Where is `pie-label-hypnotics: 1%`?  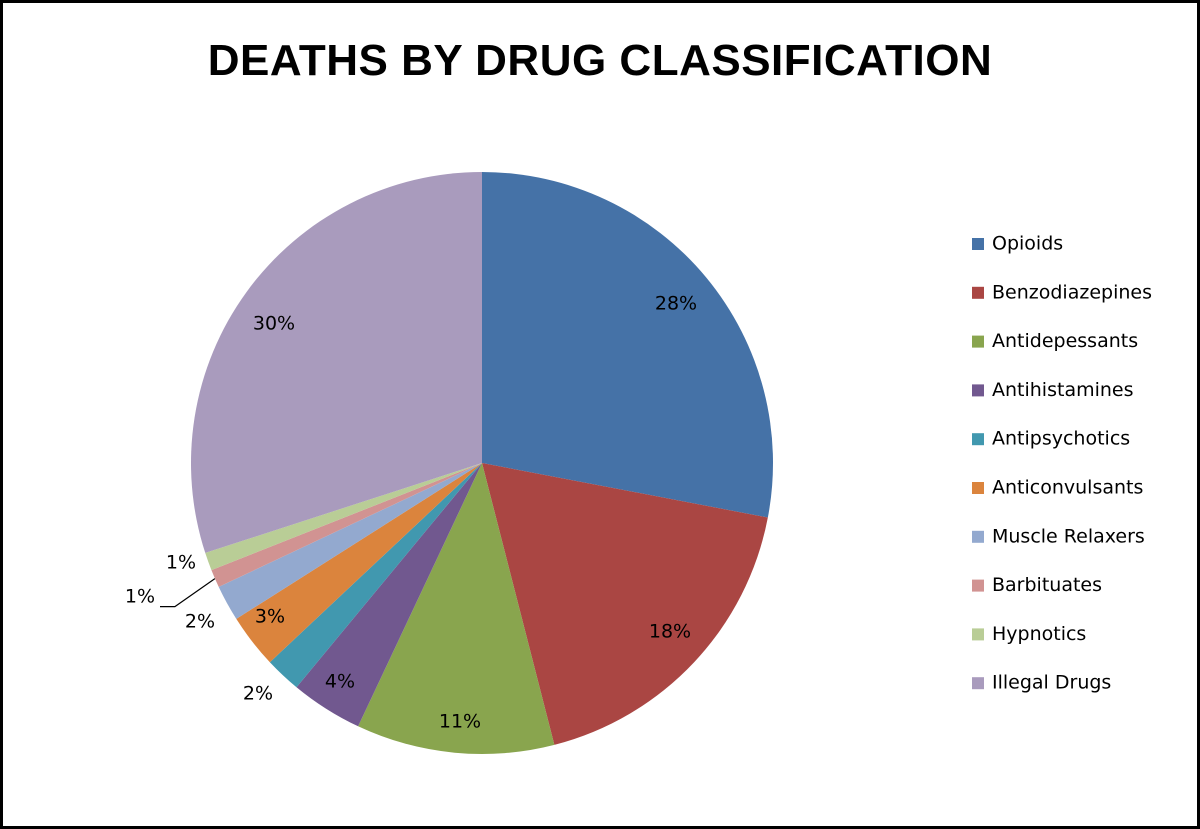
pie-label-hypnotics: 1% is located at coordinates (181, 563).